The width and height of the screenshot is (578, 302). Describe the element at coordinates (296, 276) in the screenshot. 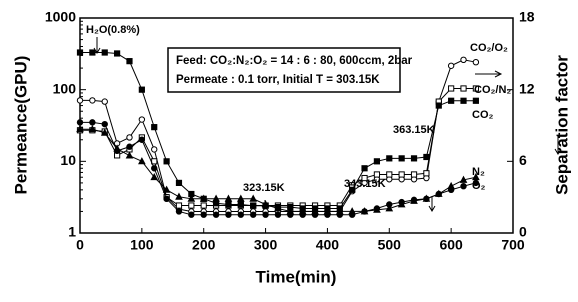

I see `x-axis-title: Time(min)` at that location.